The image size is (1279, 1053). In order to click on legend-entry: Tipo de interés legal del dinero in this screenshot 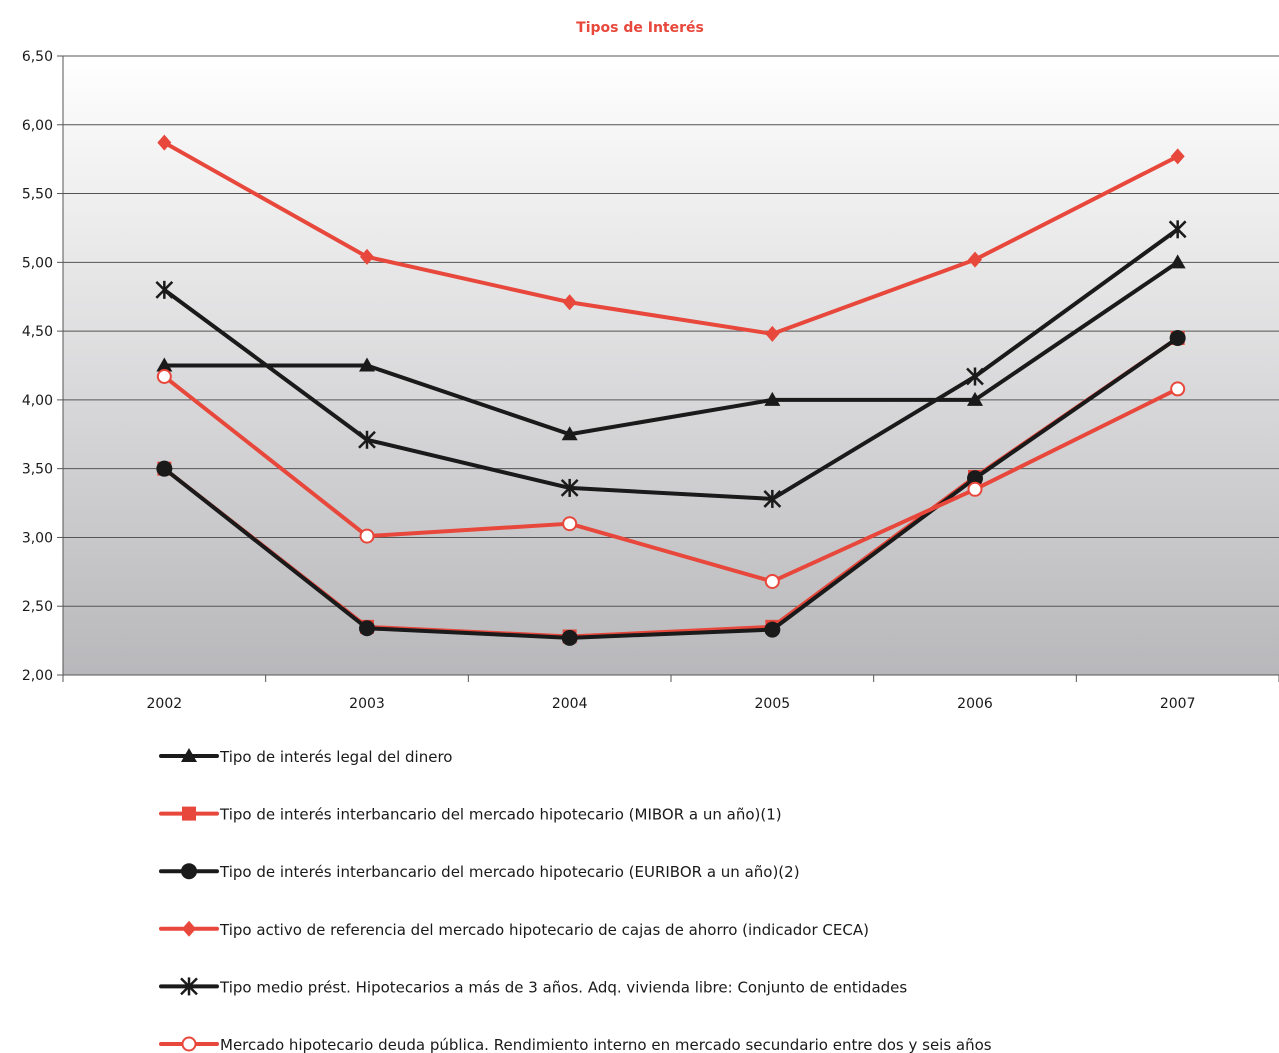, I will do `click(305, 757)`.